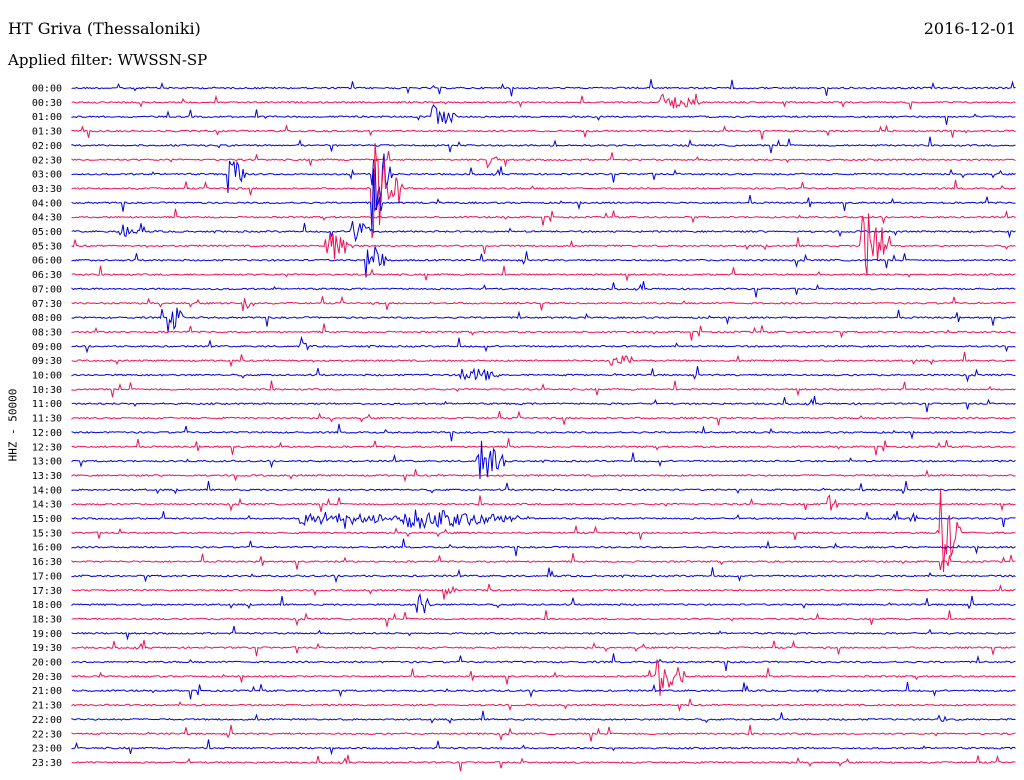  What do you see at coordinates (543, 633) in the screenshot?
I see `trace-row-1900` at bounding box center [543, 633].